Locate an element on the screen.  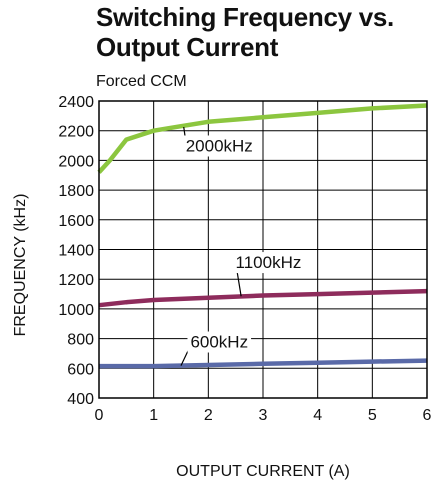
annotation-2000kHz: 2000kHz is located at coordinates (219, 141).